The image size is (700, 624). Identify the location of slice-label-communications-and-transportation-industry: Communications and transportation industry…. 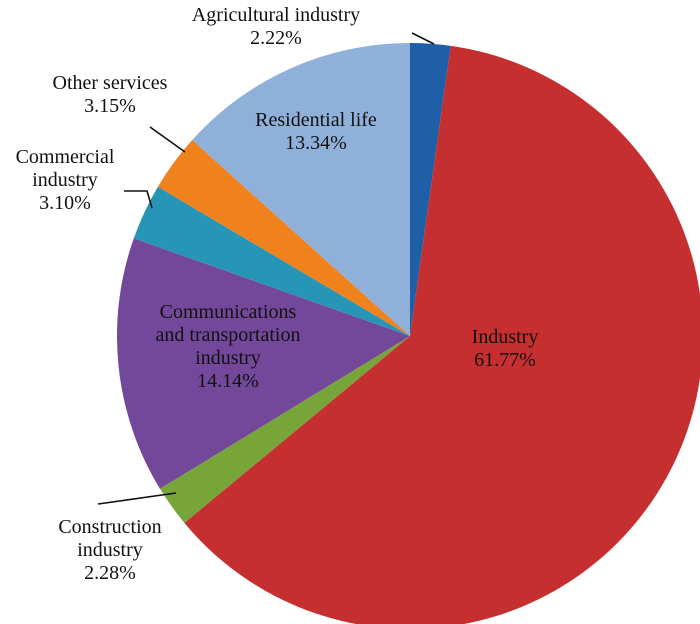
(228, 346).